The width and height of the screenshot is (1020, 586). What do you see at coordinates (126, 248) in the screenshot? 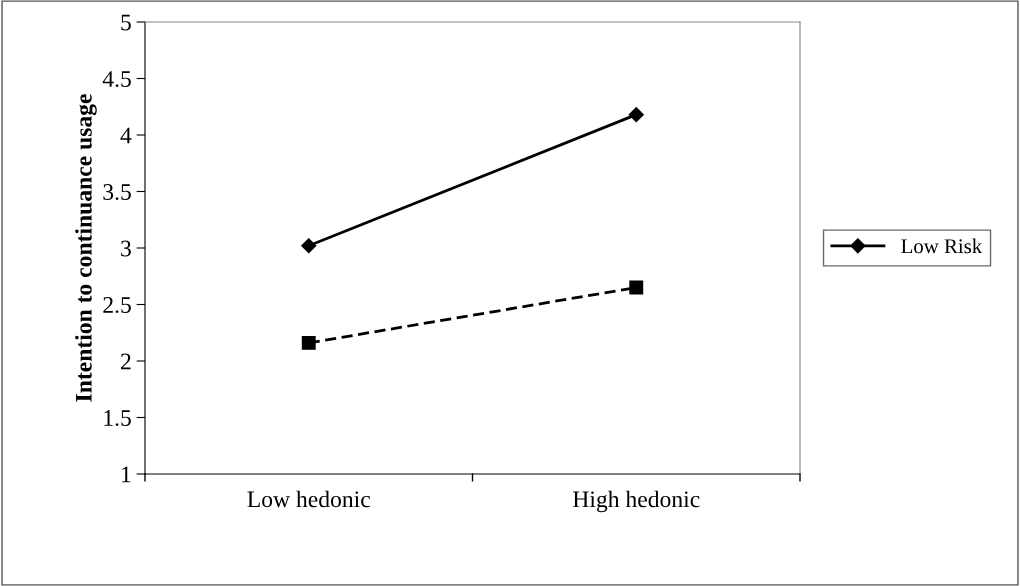
I see `y-tick-label: 3` at bounding box center [126, 248].